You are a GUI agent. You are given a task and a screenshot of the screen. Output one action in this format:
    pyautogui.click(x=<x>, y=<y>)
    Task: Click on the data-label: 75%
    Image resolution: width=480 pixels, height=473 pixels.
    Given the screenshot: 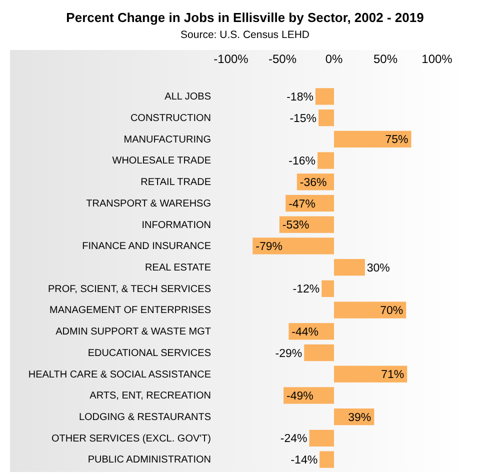 What is the action you would take?
    pyautogui.click(x=396, y=140)
    